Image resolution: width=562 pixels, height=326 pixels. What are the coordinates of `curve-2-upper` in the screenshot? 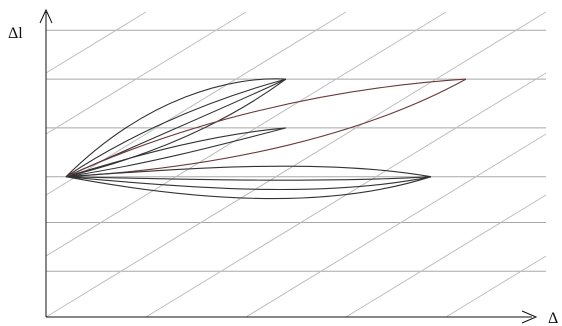 It's located at (176, 152).